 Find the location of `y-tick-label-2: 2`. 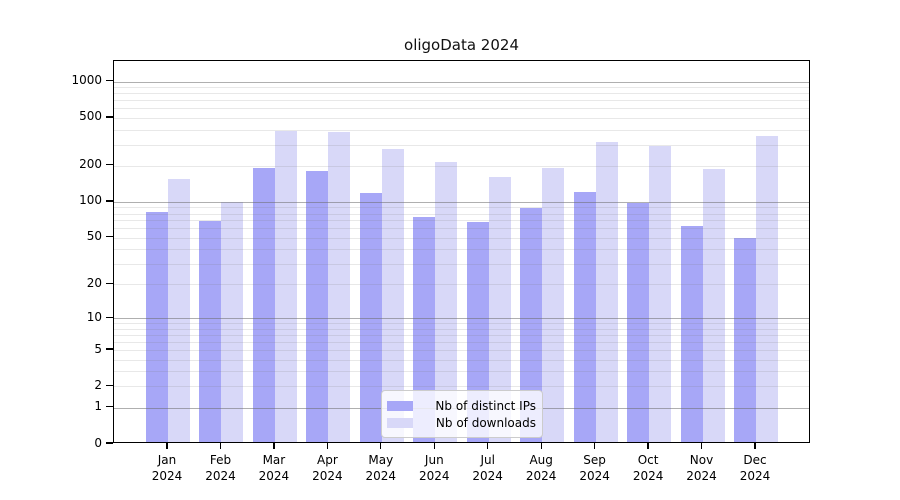

y-tick-label-2: 2 is located at coordinates (98, 384).